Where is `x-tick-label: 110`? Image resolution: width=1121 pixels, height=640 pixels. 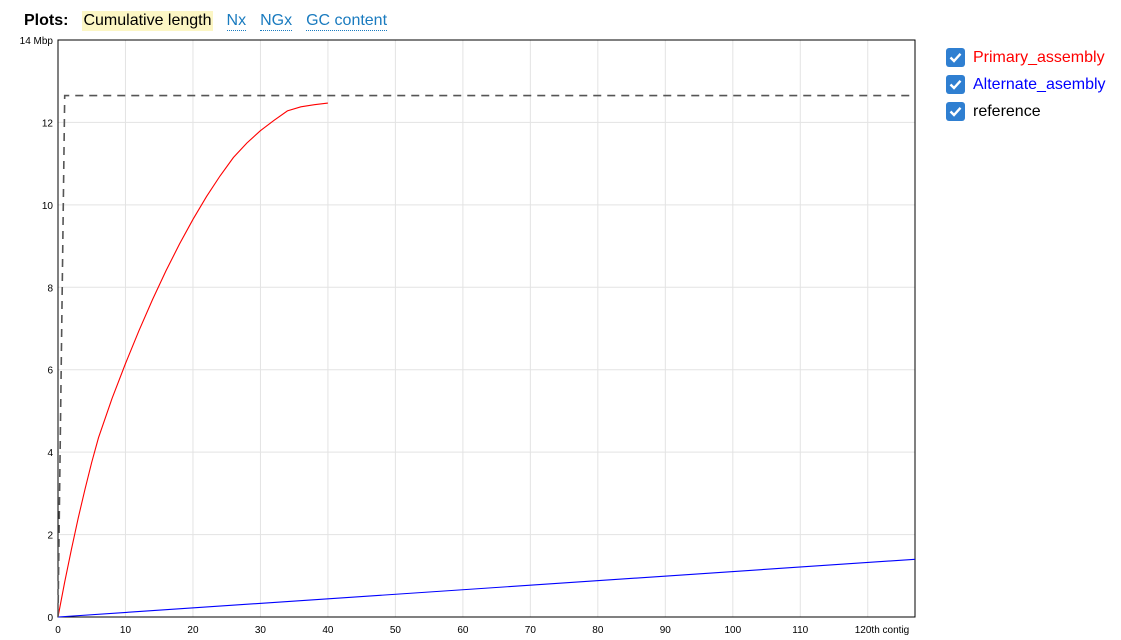
x-tick-label: 110 is located at coordinates (800, 630).